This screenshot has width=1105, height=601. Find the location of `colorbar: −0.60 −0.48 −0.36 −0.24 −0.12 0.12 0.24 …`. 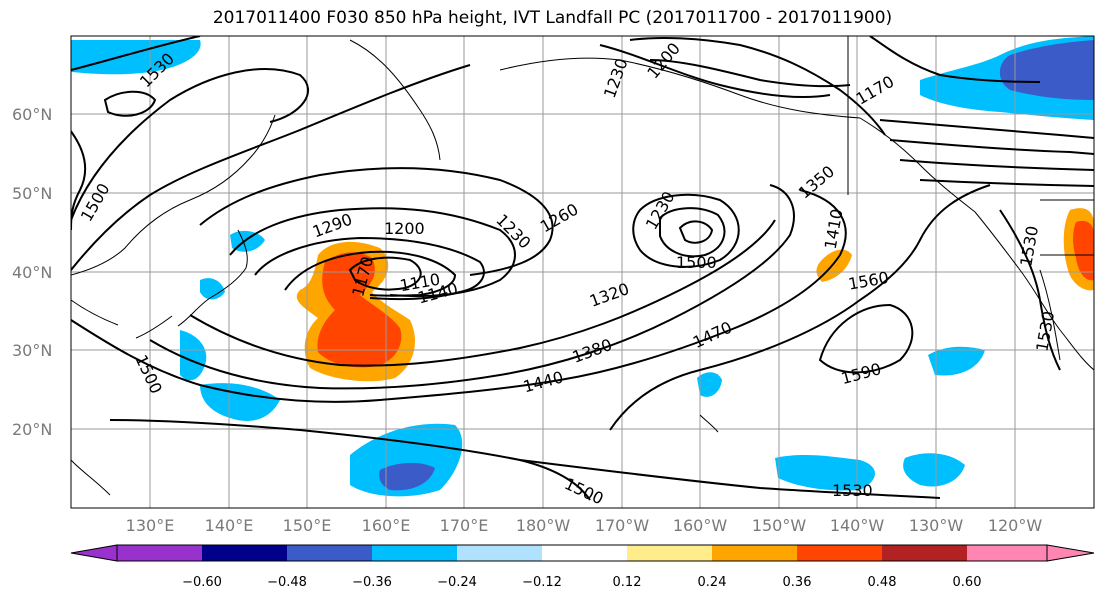

colorbar: −0.60 −0.48 −0.36 −0.24 −0.12 0.12 0.24 … is located at coordinates (582, 567).